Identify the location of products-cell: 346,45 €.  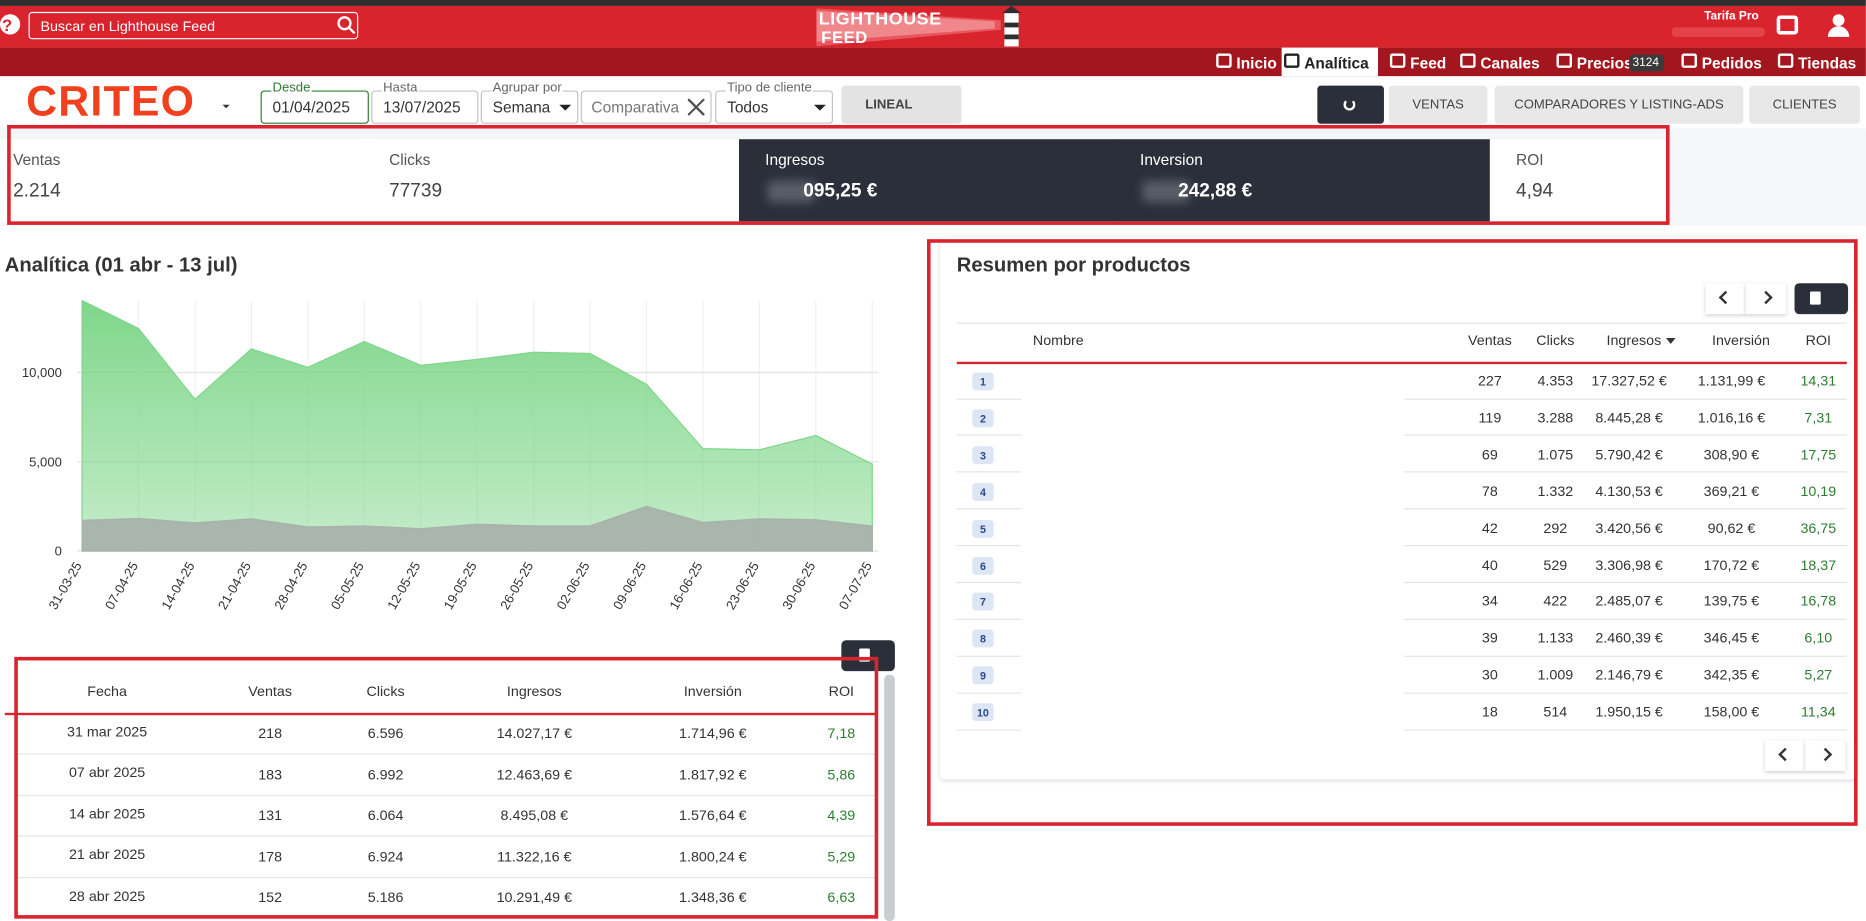
(1731, 638).